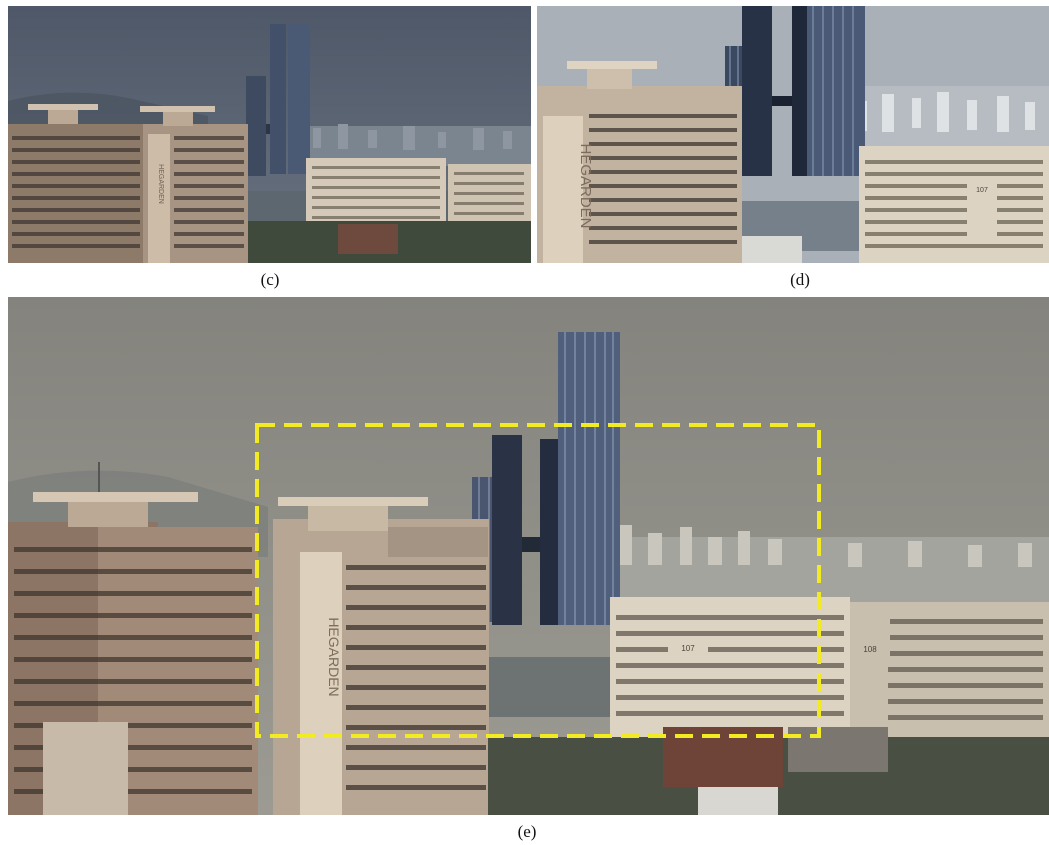 Image resolution: width=1049 pixels, height=845 pixels. Describe the element at coordinates (334, 656) in the screenshot. I see `building-sign-e: HEGARDEN` at that location.